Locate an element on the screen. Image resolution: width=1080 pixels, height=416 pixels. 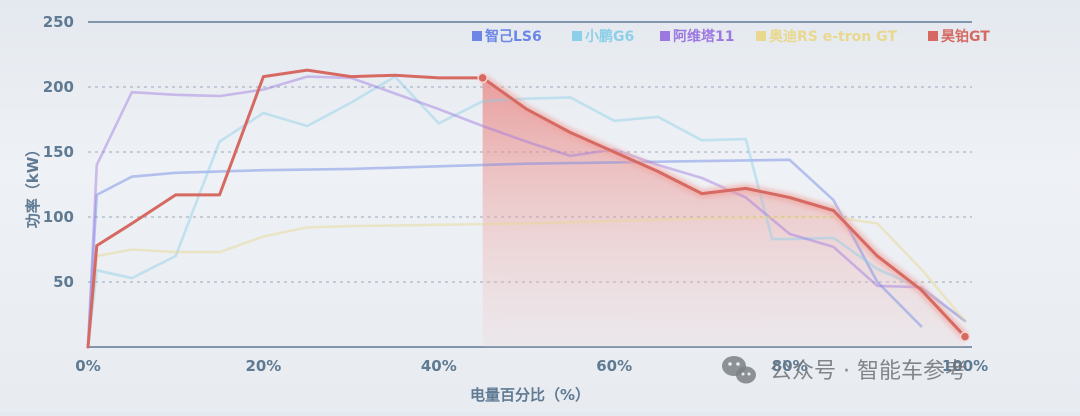
x-tick-label: 60% is located at coordinates (614, 366).